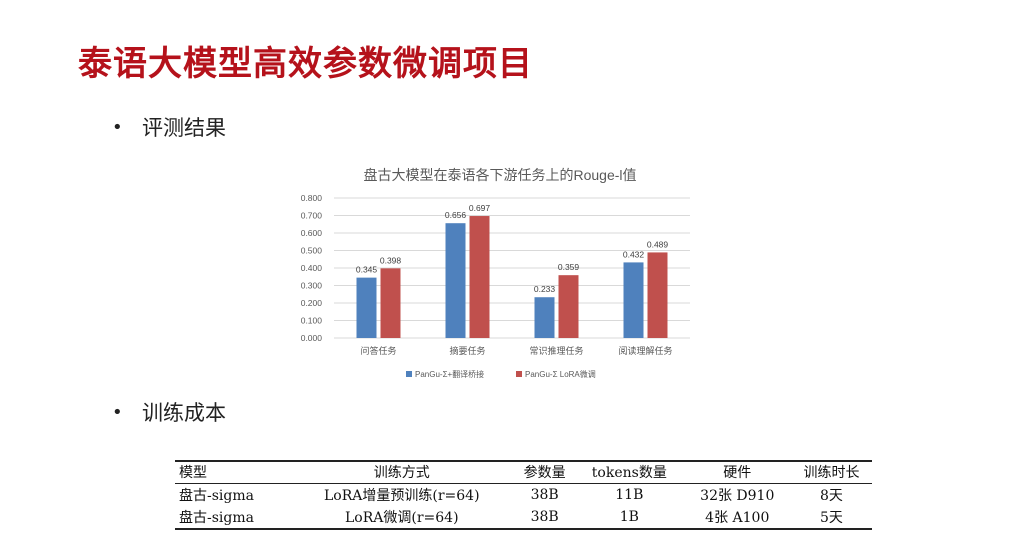 The width and height of the screenshot is (1021, 542). Describe the element at coordinates (312, 286) in the screenshot. I see `y-tick-label: 0.300` at that location.